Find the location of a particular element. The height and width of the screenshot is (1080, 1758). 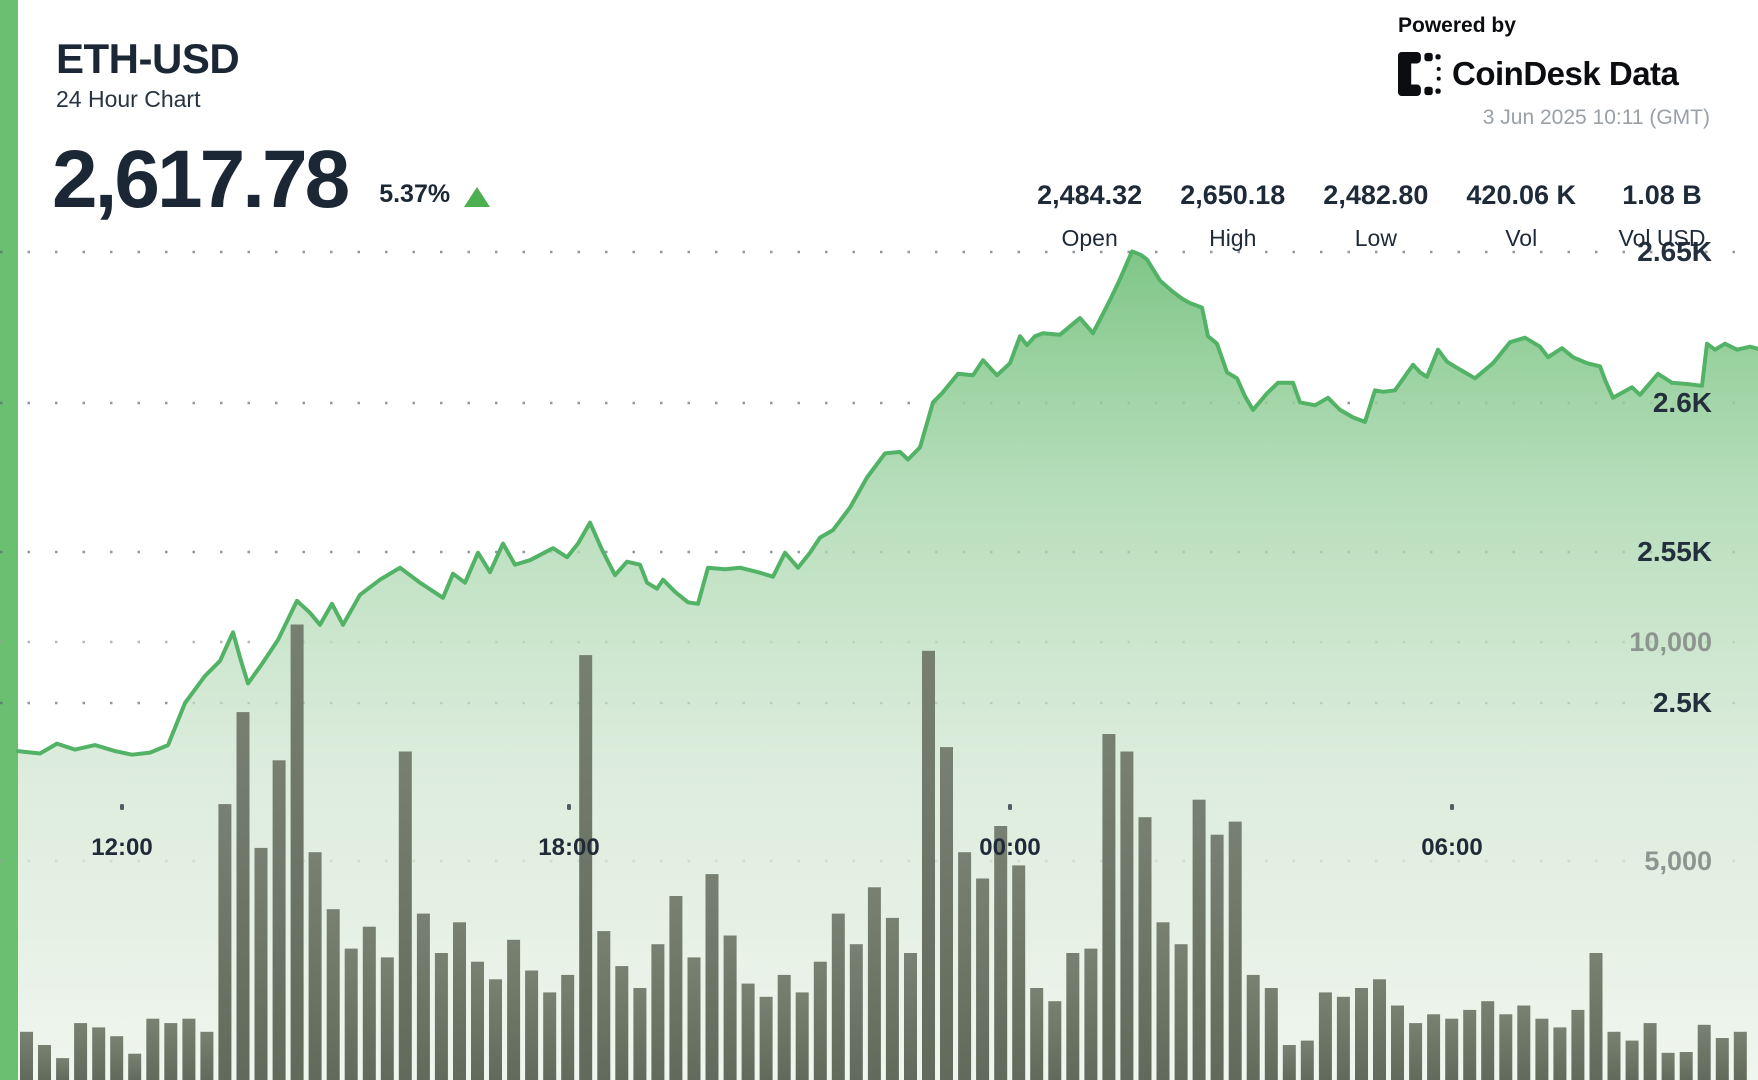

accent-stripe is located at coordinates (9, 540).